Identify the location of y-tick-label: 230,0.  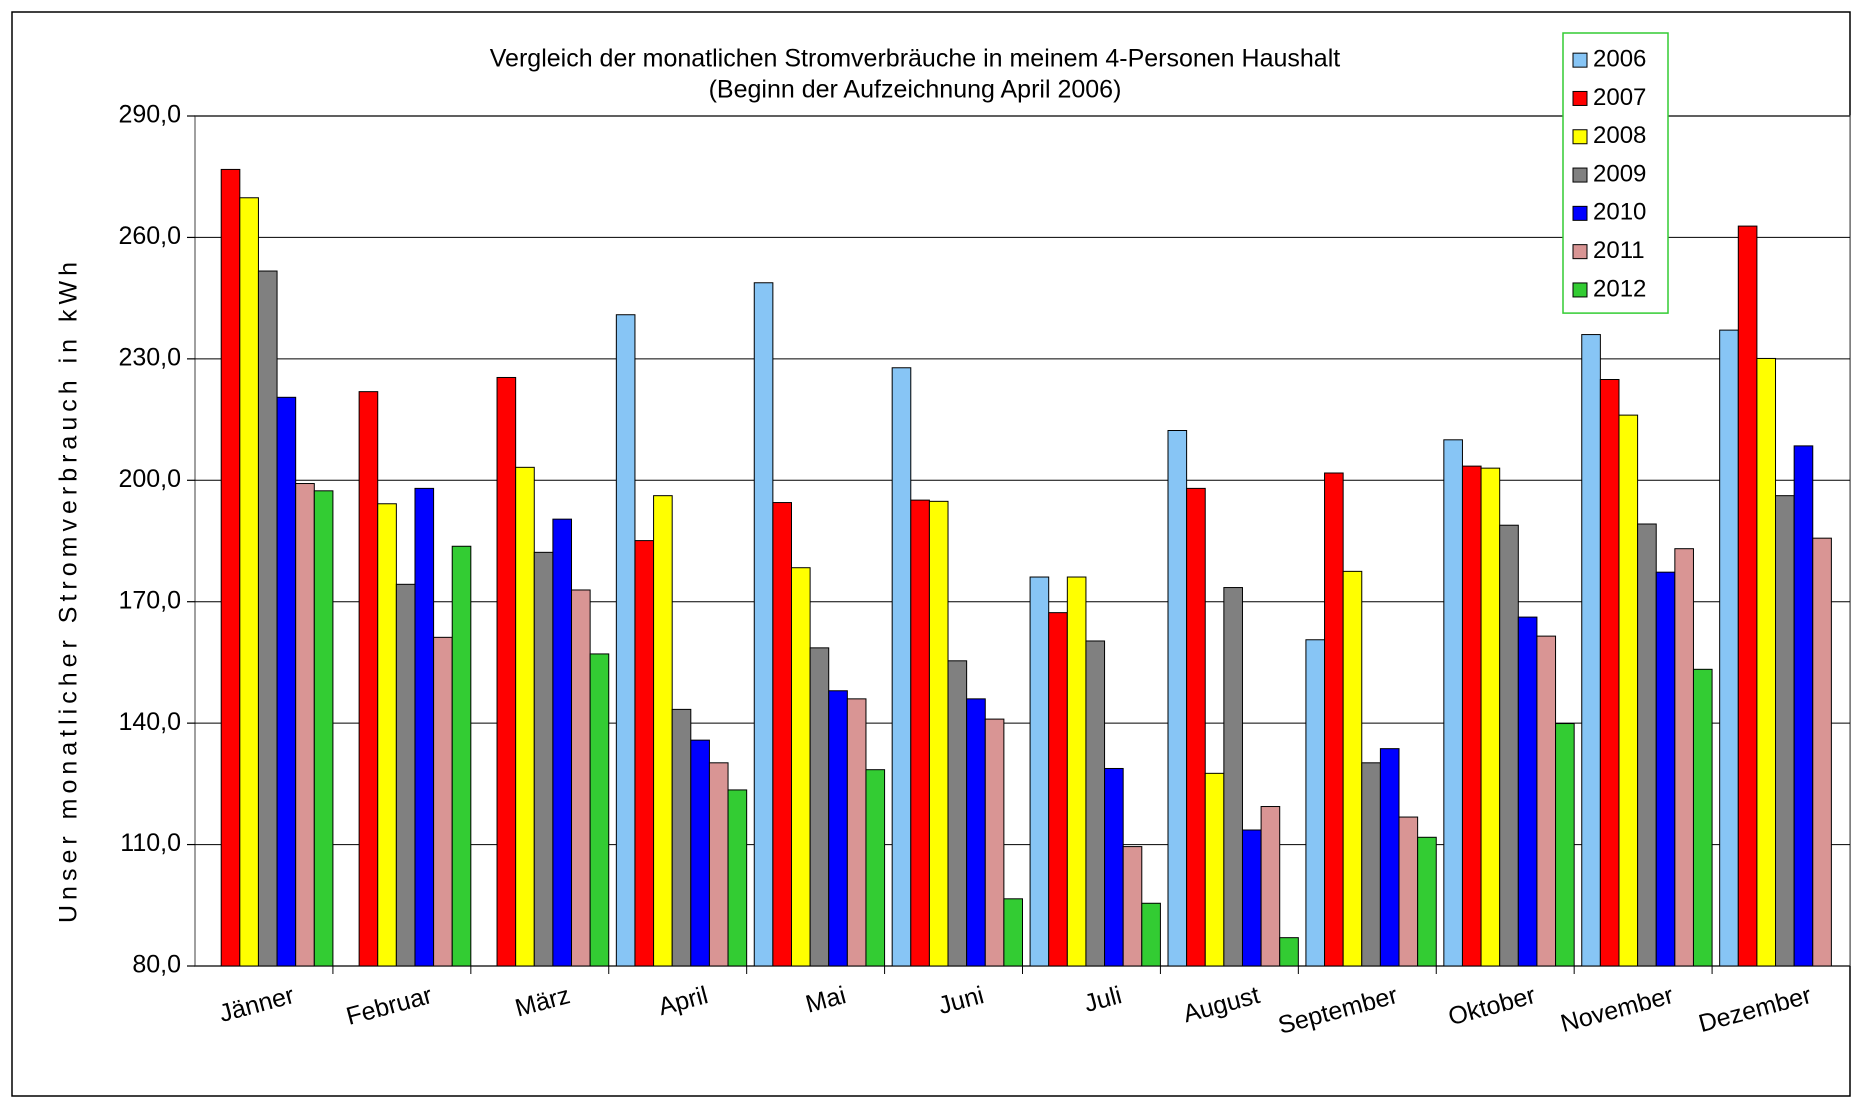
(149, 357).